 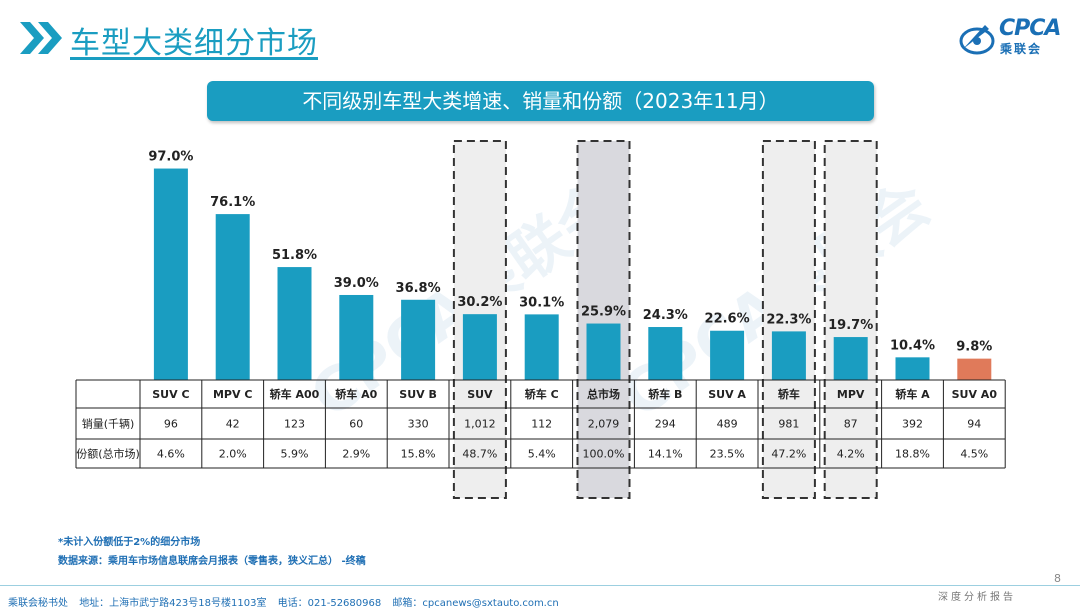 What do you see at coordinates (977, 40) in the screenshot?
I see `cpca-logo-icon` at bounding box center [977, 40].